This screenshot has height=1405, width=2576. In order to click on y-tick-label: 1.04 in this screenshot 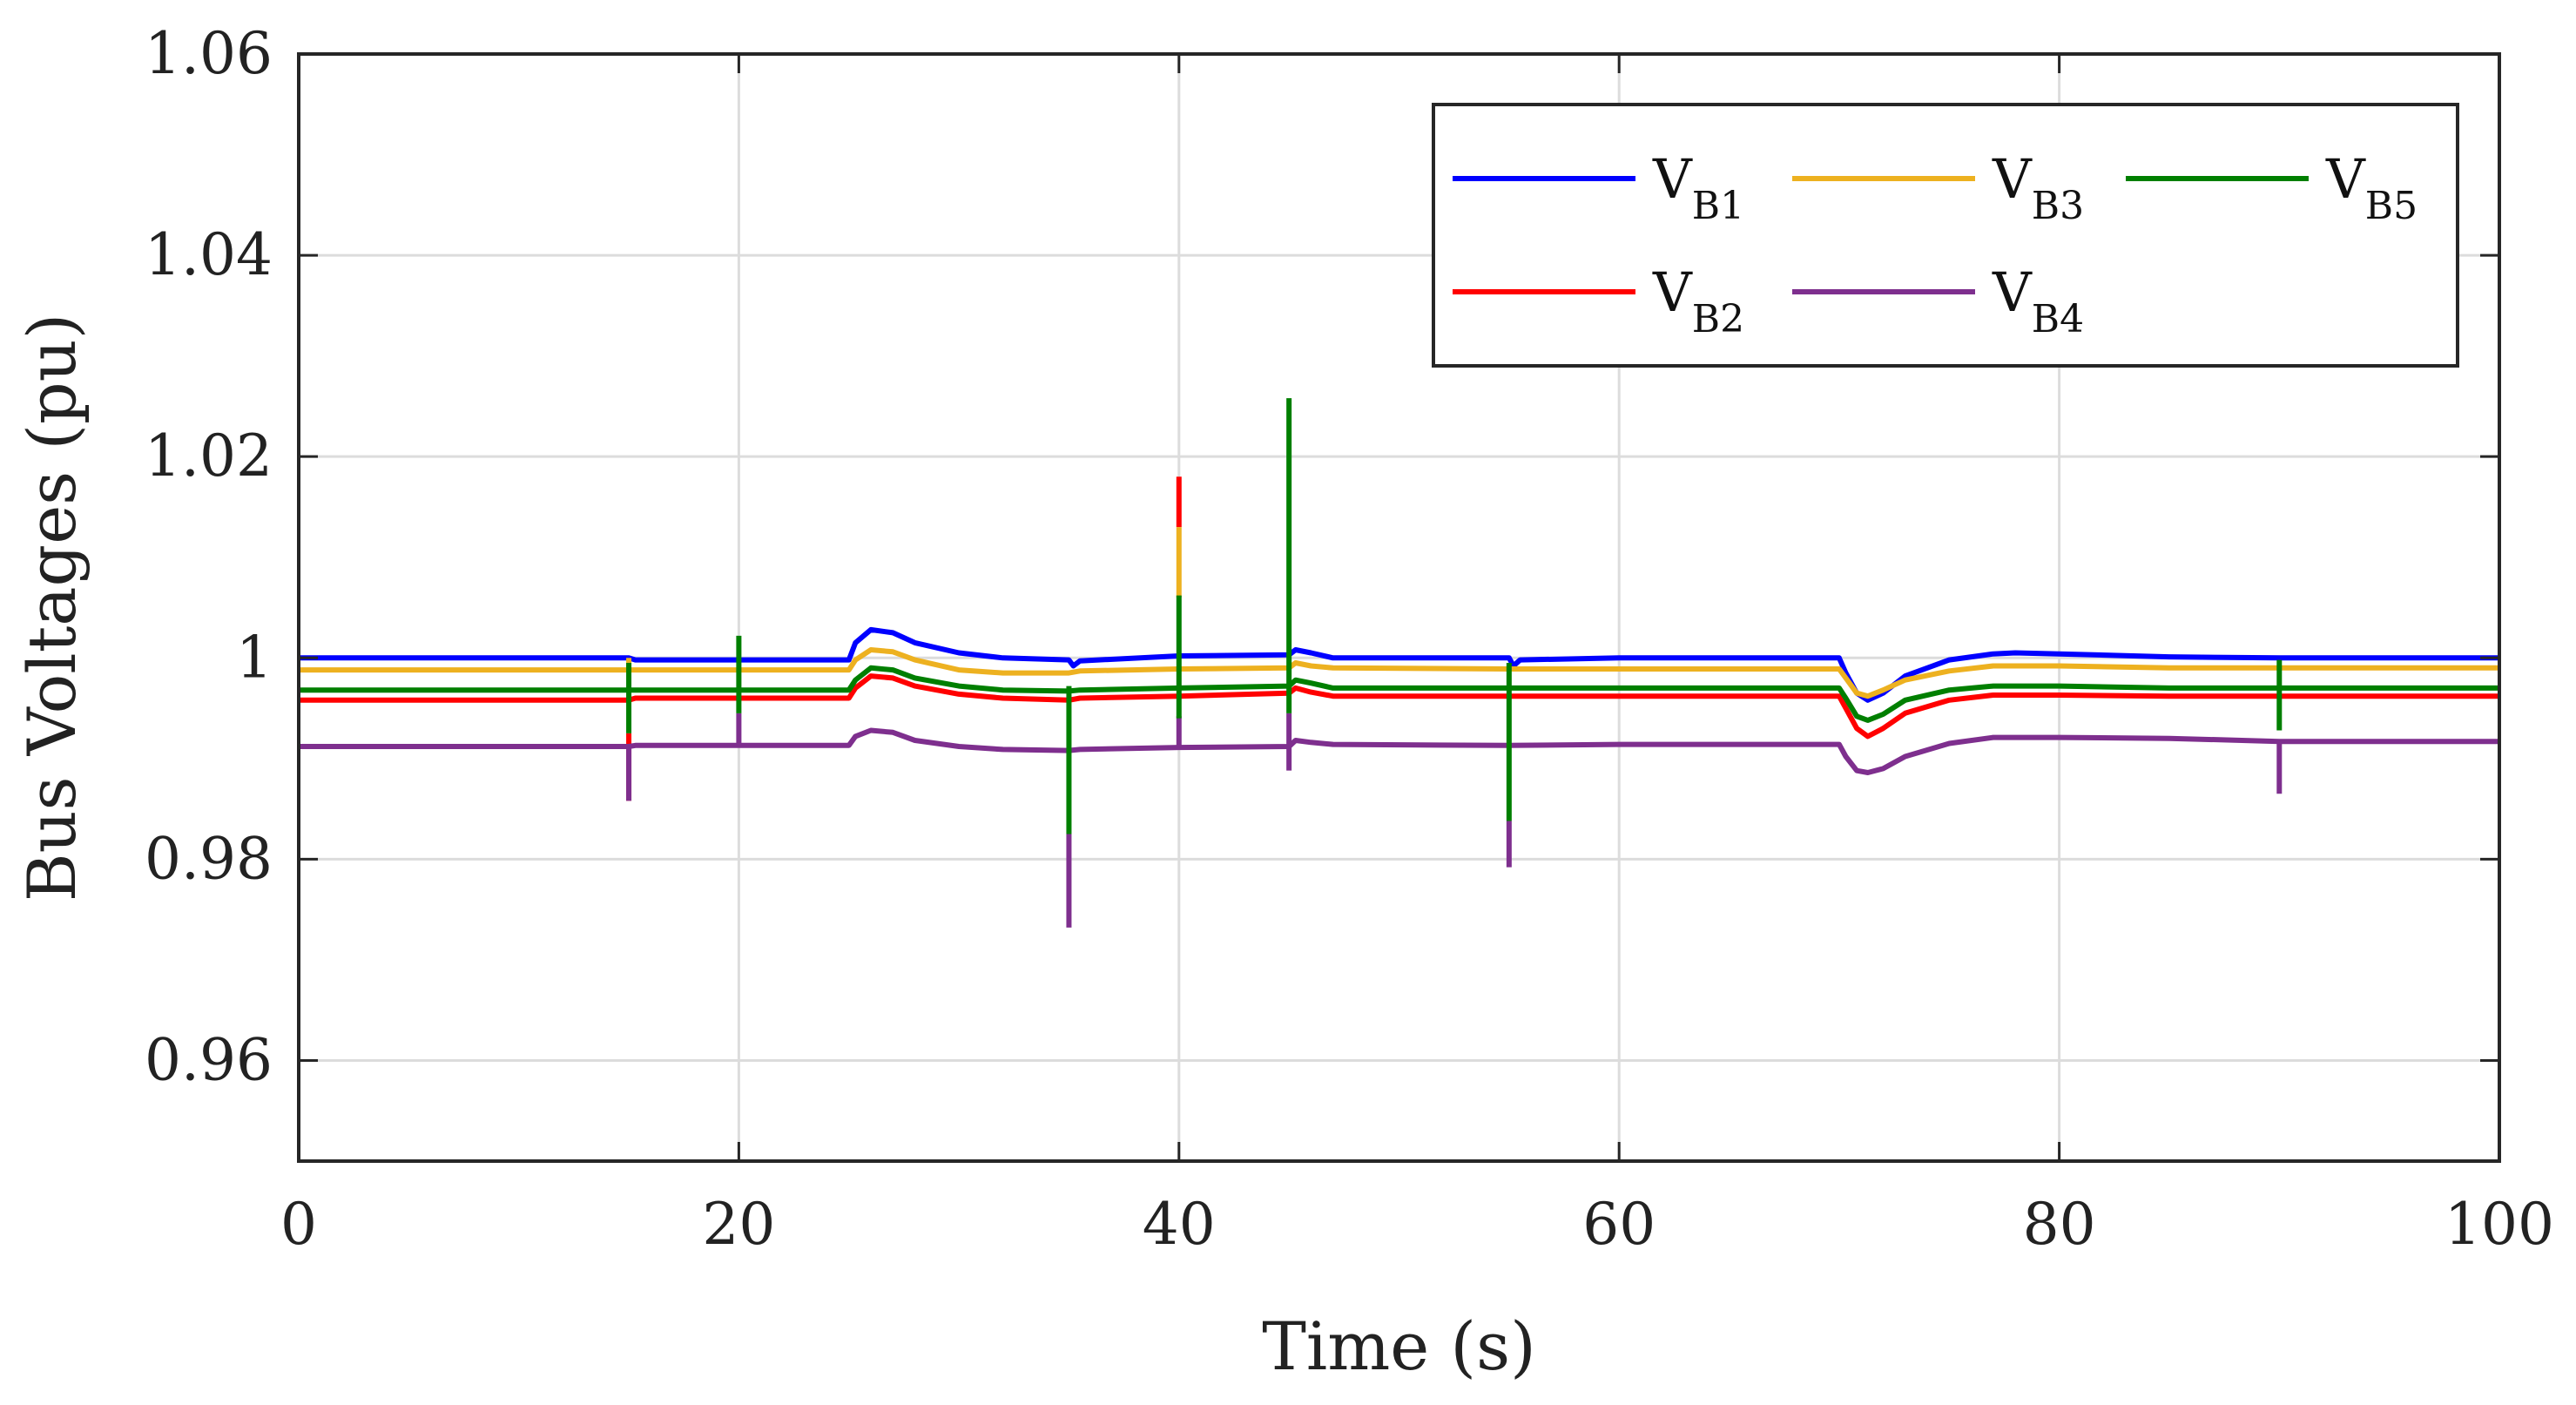, I will do `click(209, 254)`.